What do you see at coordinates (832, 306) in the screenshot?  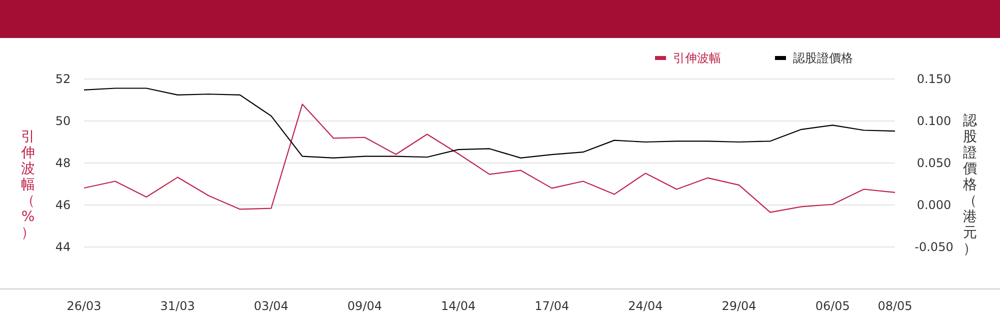 I see `x-tick-label: 06/05` at bounding box center [832, 306].